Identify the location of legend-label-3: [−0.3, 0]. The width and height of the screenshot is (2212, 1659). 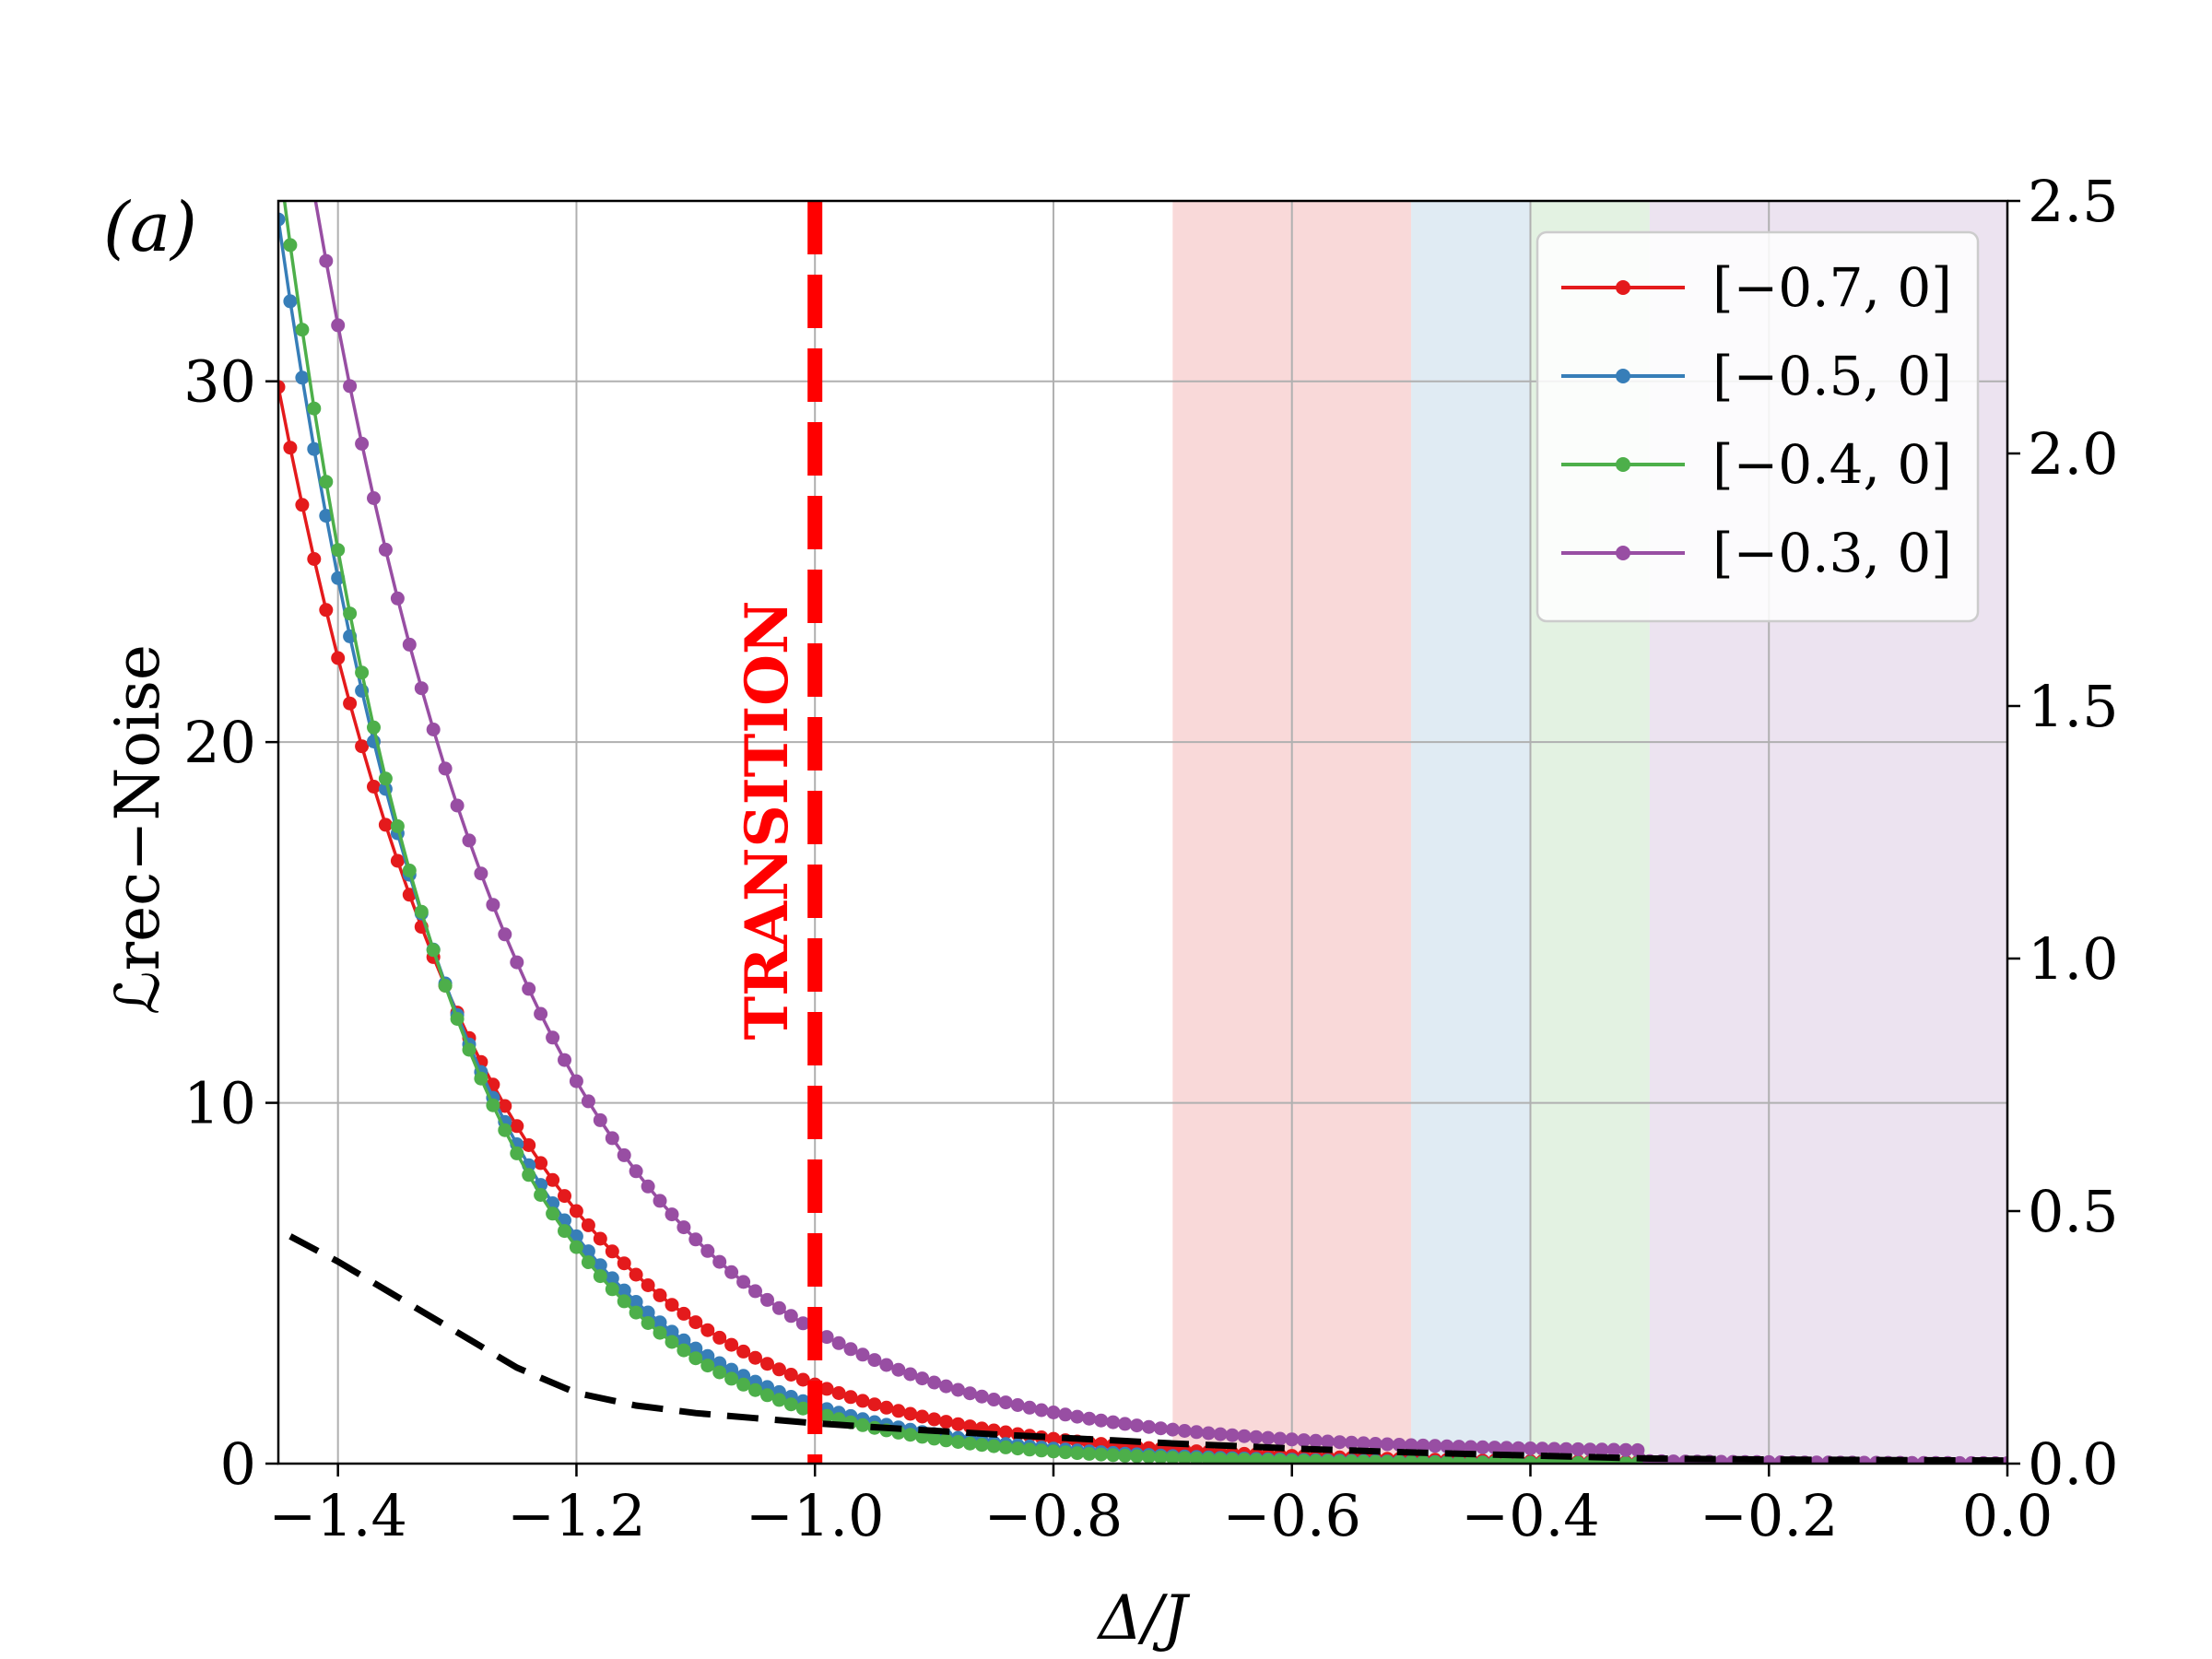
(1832, 553).